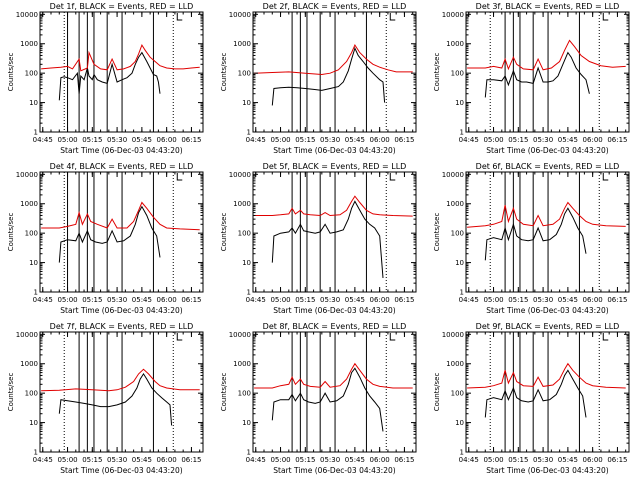 This screenshot has height=480, width=640. What do you see at coordinates (122, 326) in the screenshot?
I see `panel-title: Det 7f, BLACK = Events, RED = LLD` at bounding box center [122, 326].